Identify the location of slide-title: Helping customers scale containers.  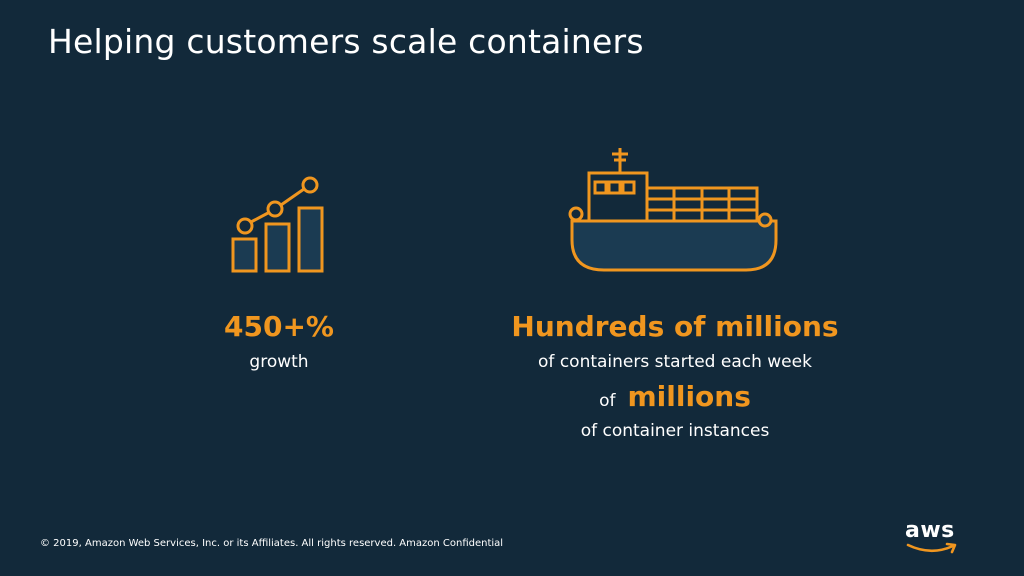
(346, 41).